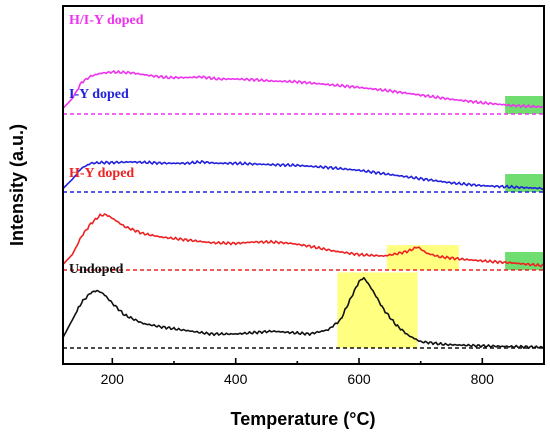 This screenshot has height=440, width=550. I want to click on series-label-i-y-doped: I-Y doped, so click(99, 94).